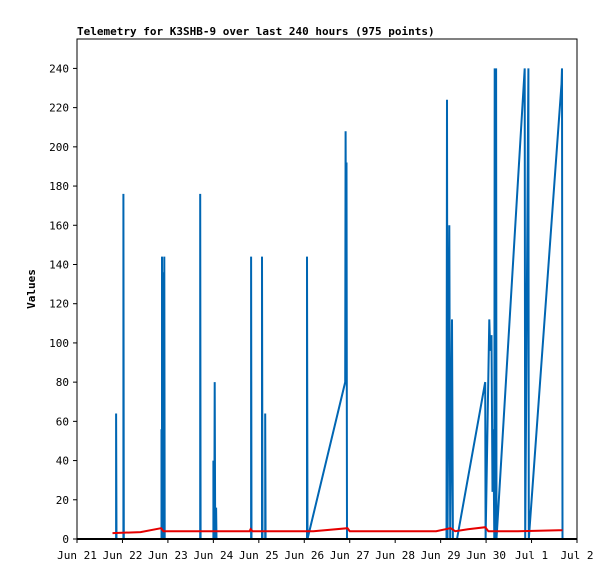 This screenshot has height=579, width=615. I want to click on y-tick-label: 180, so click(59, 186).